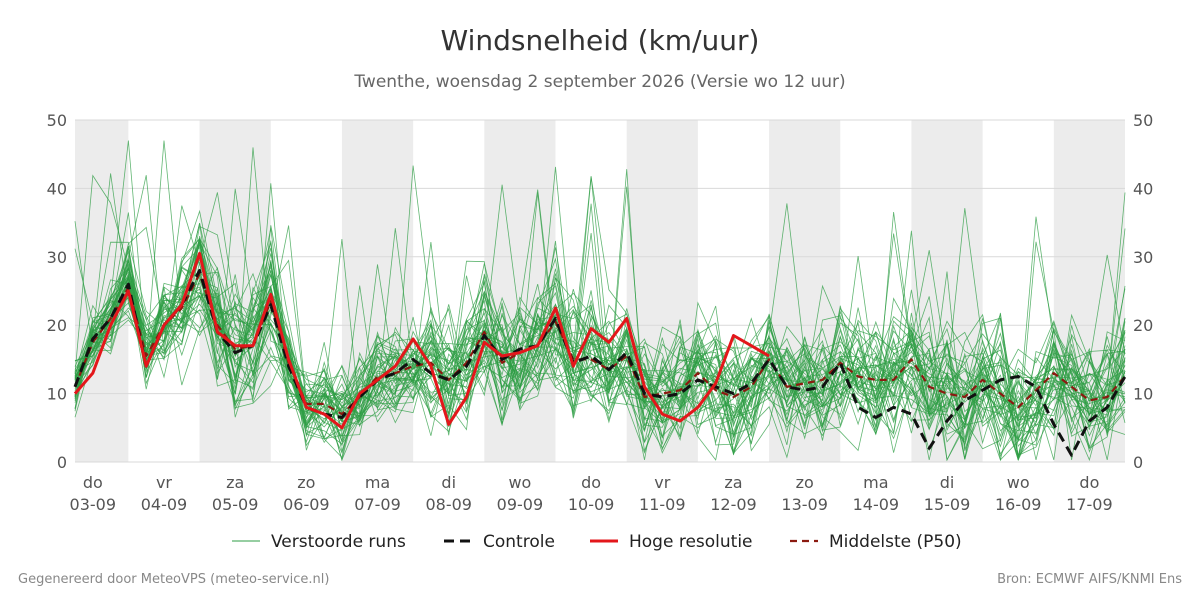 The height and width of the screenshot is (600, 1200). I want to click on x-tick-date-label: 16-09, so click(1018, 504).